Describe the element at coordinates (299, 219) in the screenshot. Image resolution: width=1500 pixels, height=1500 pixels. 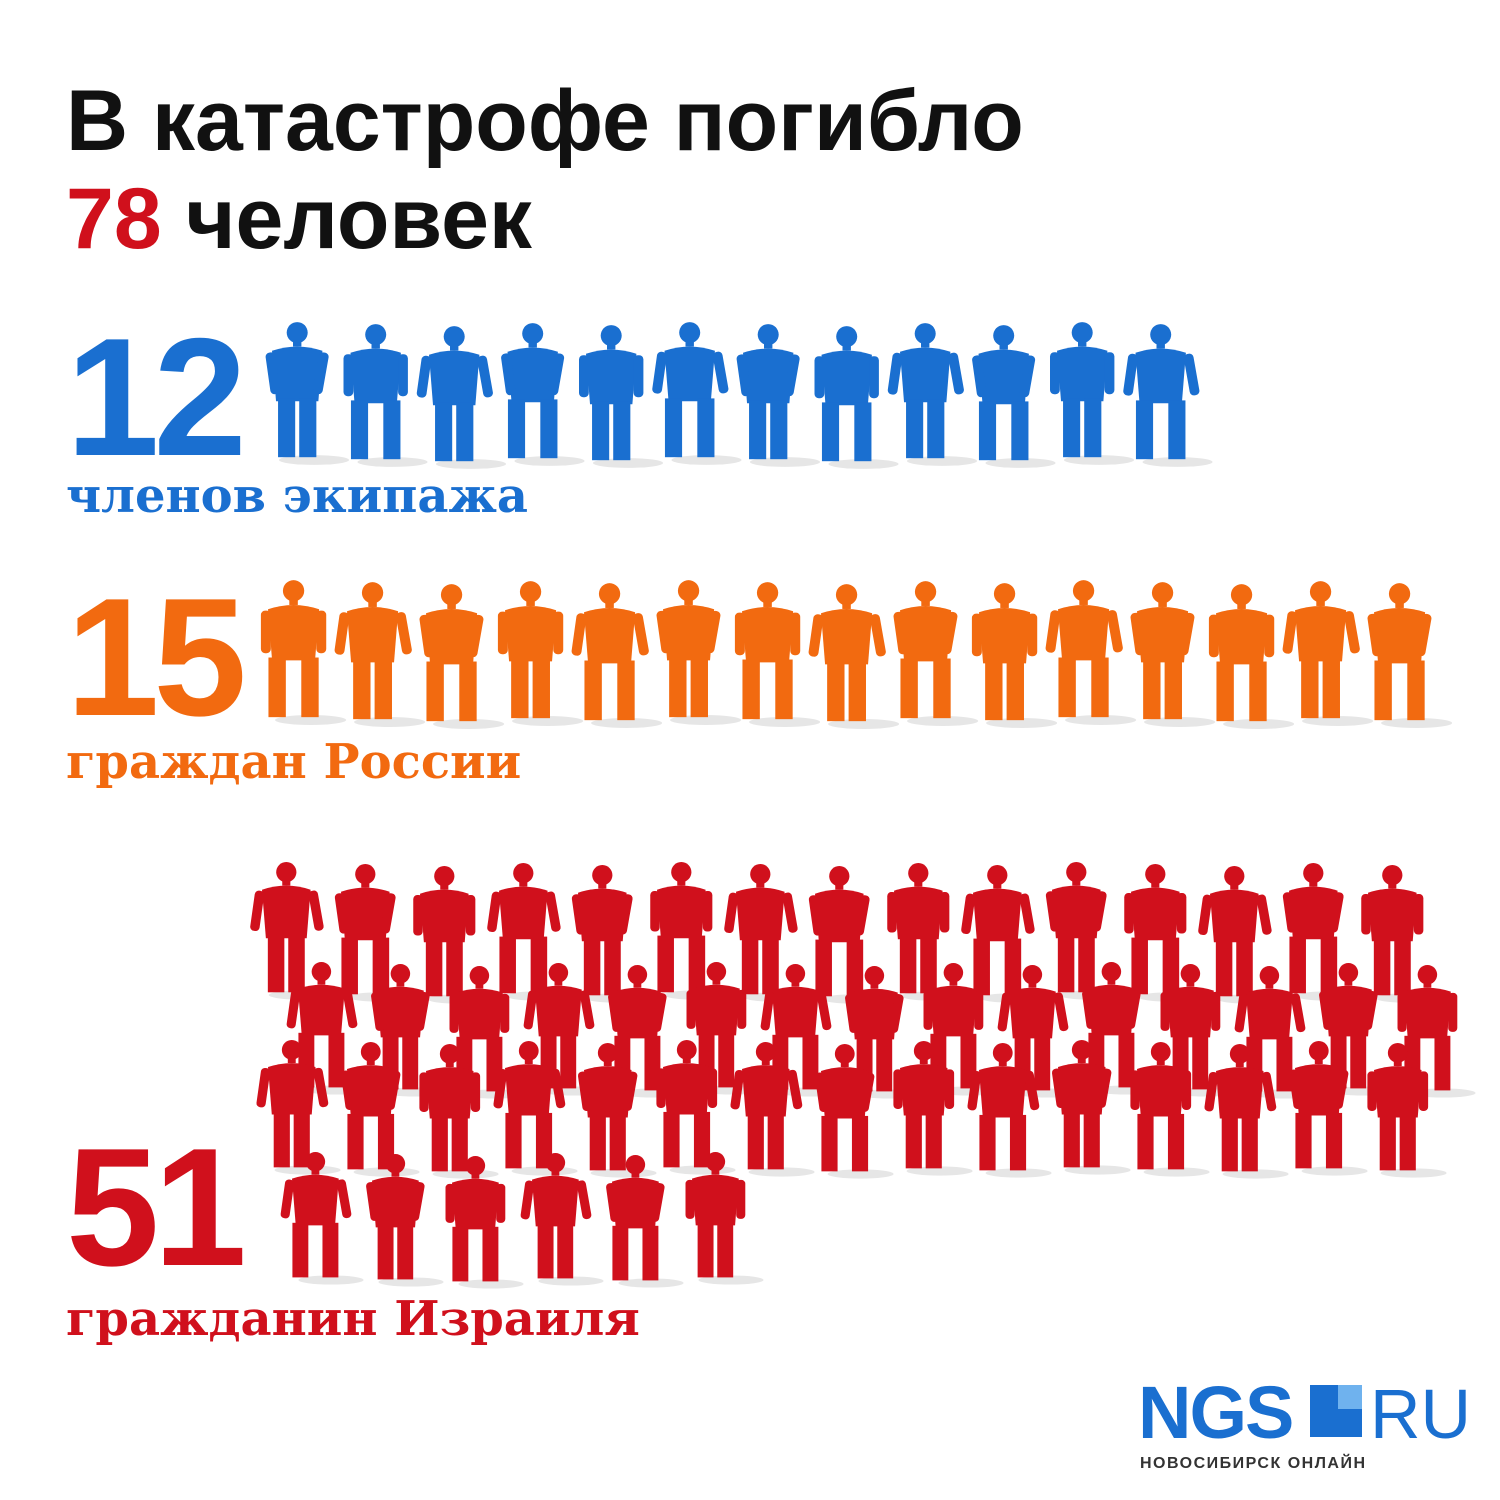
I see `title-line: 78 человек` at that location.